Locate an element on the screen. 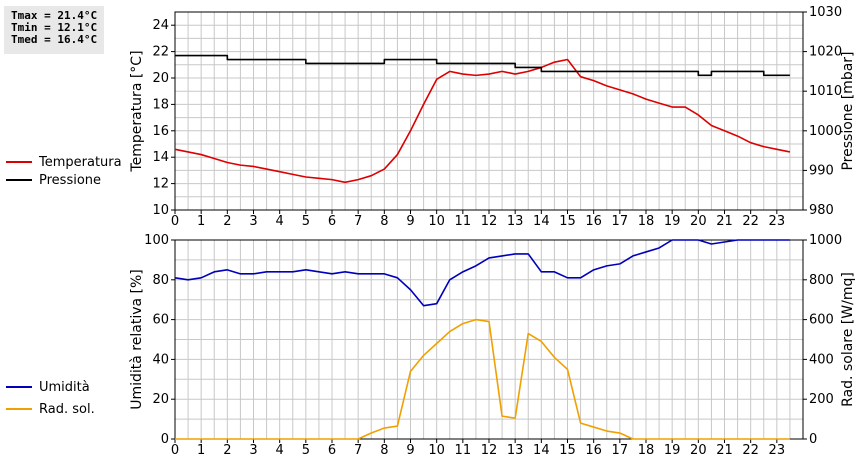 The height and width of the screenshot is (460, 860). stats-tmax: Tmax = 21.4°C is located at coordinates (54, 15).